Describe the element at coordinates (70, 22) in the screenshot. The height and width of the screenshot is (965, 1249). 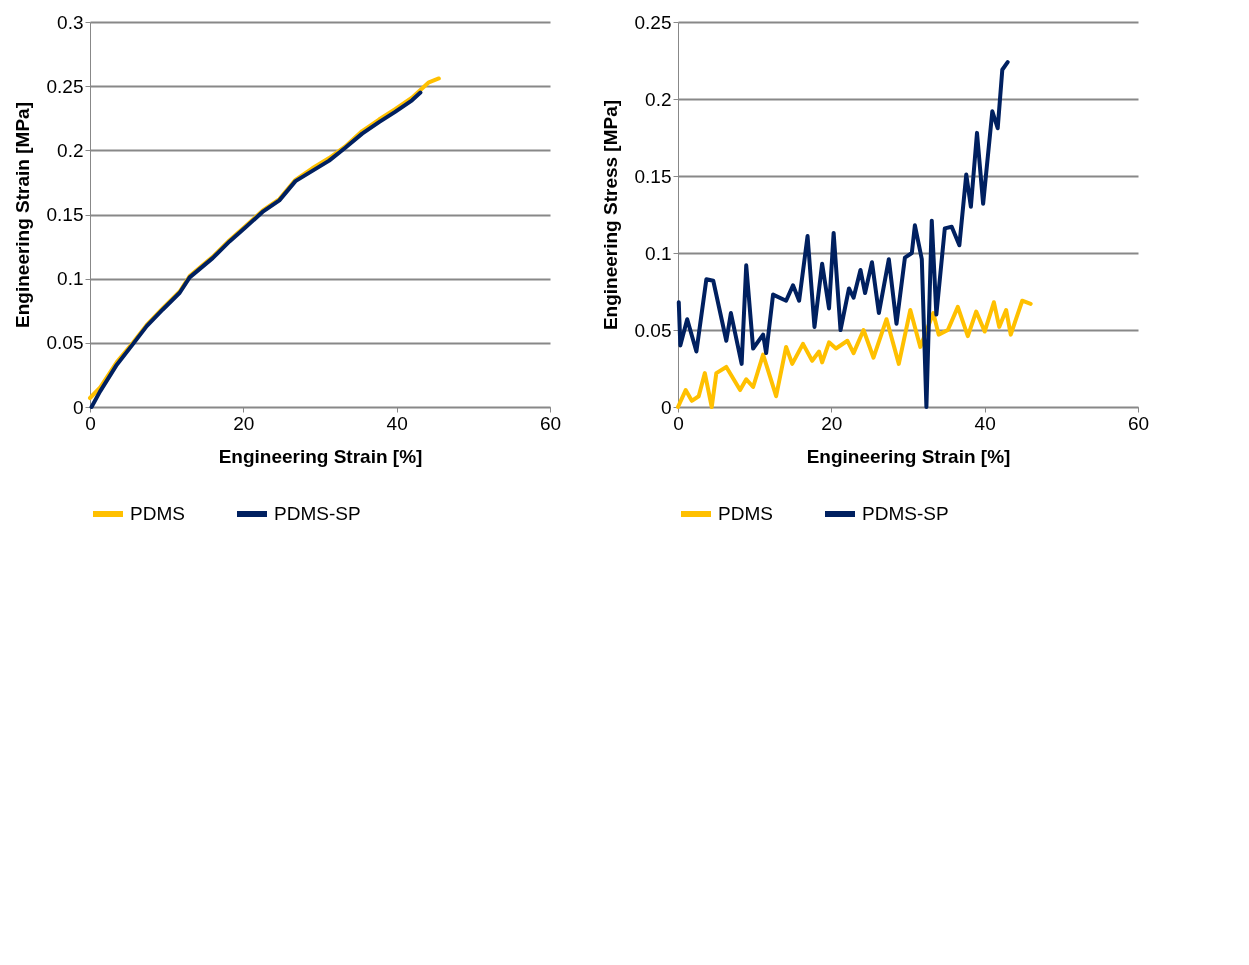
I see `y-tick-label: 0.3` at that location.